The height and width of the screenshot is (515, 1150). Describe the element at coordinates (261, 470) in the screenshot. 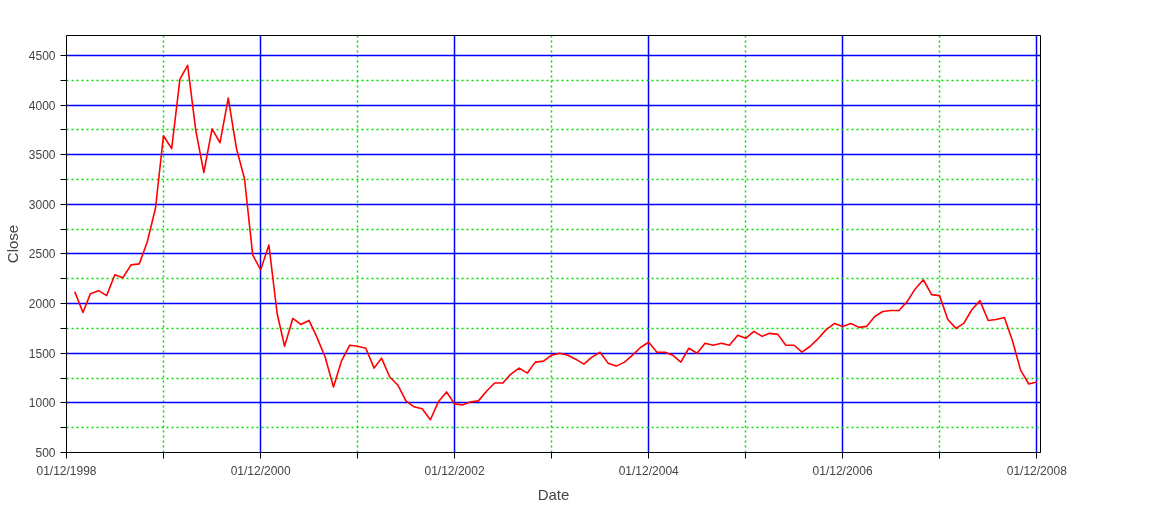

I see `x-tick-label: 01/12/2000` at that location.